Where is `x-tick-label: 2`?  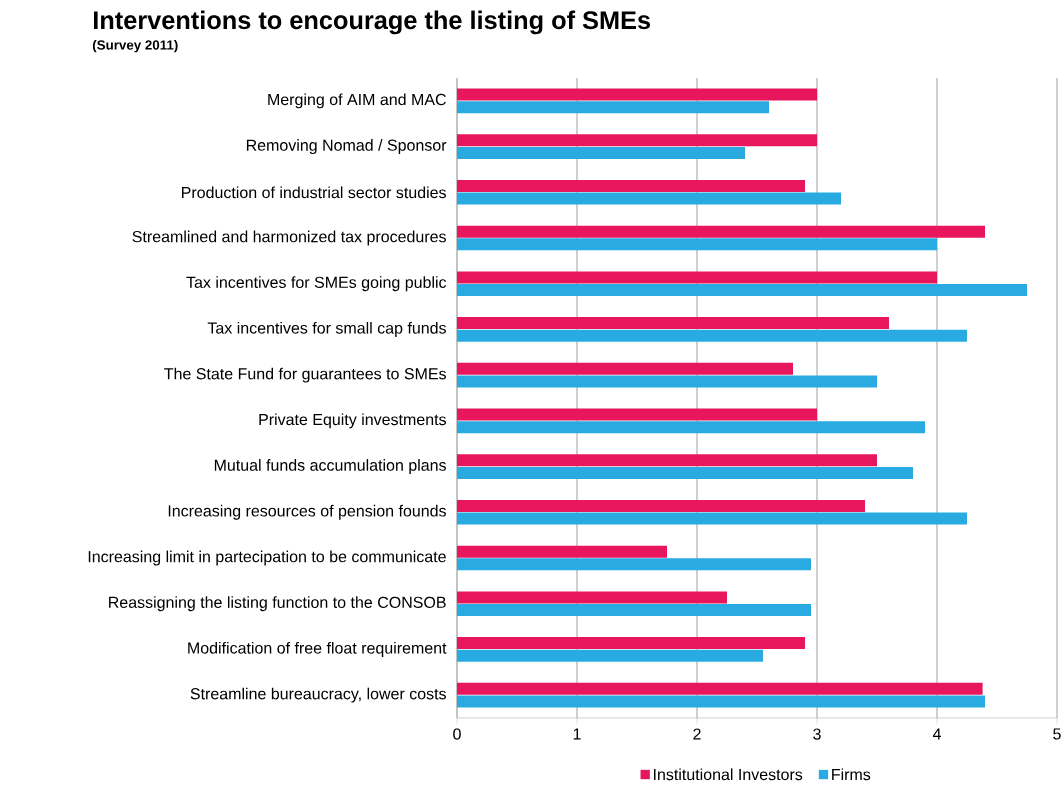 x-tick-label: 2 is located at coordinates (697, 734).